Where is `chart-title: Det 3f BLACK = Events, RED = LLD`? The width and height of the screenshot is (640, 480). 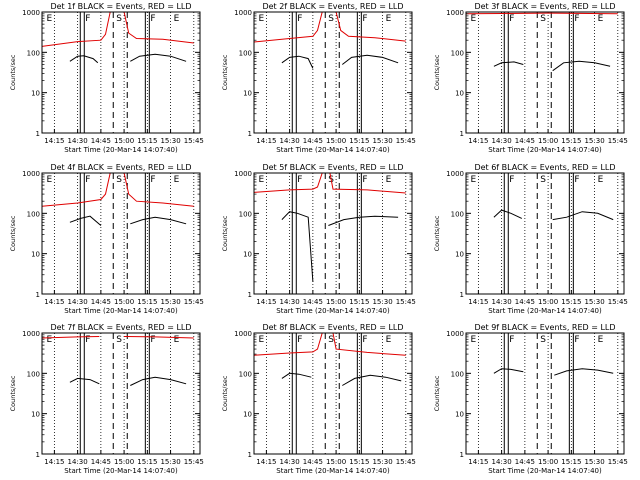 chart-title: Det 3f BLACK = Events, RED = LLD is located at coordinates (544, 6).